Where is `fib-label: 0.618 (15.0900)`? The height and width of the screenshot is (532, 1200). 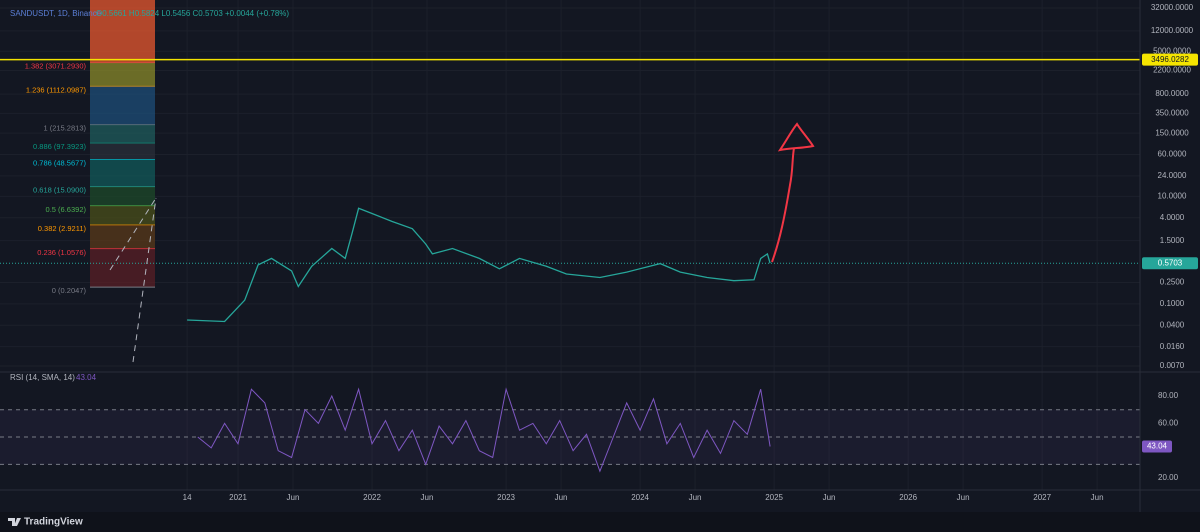 fib-label: 0.618 (15.0900) is located at coordinates (59, 190).